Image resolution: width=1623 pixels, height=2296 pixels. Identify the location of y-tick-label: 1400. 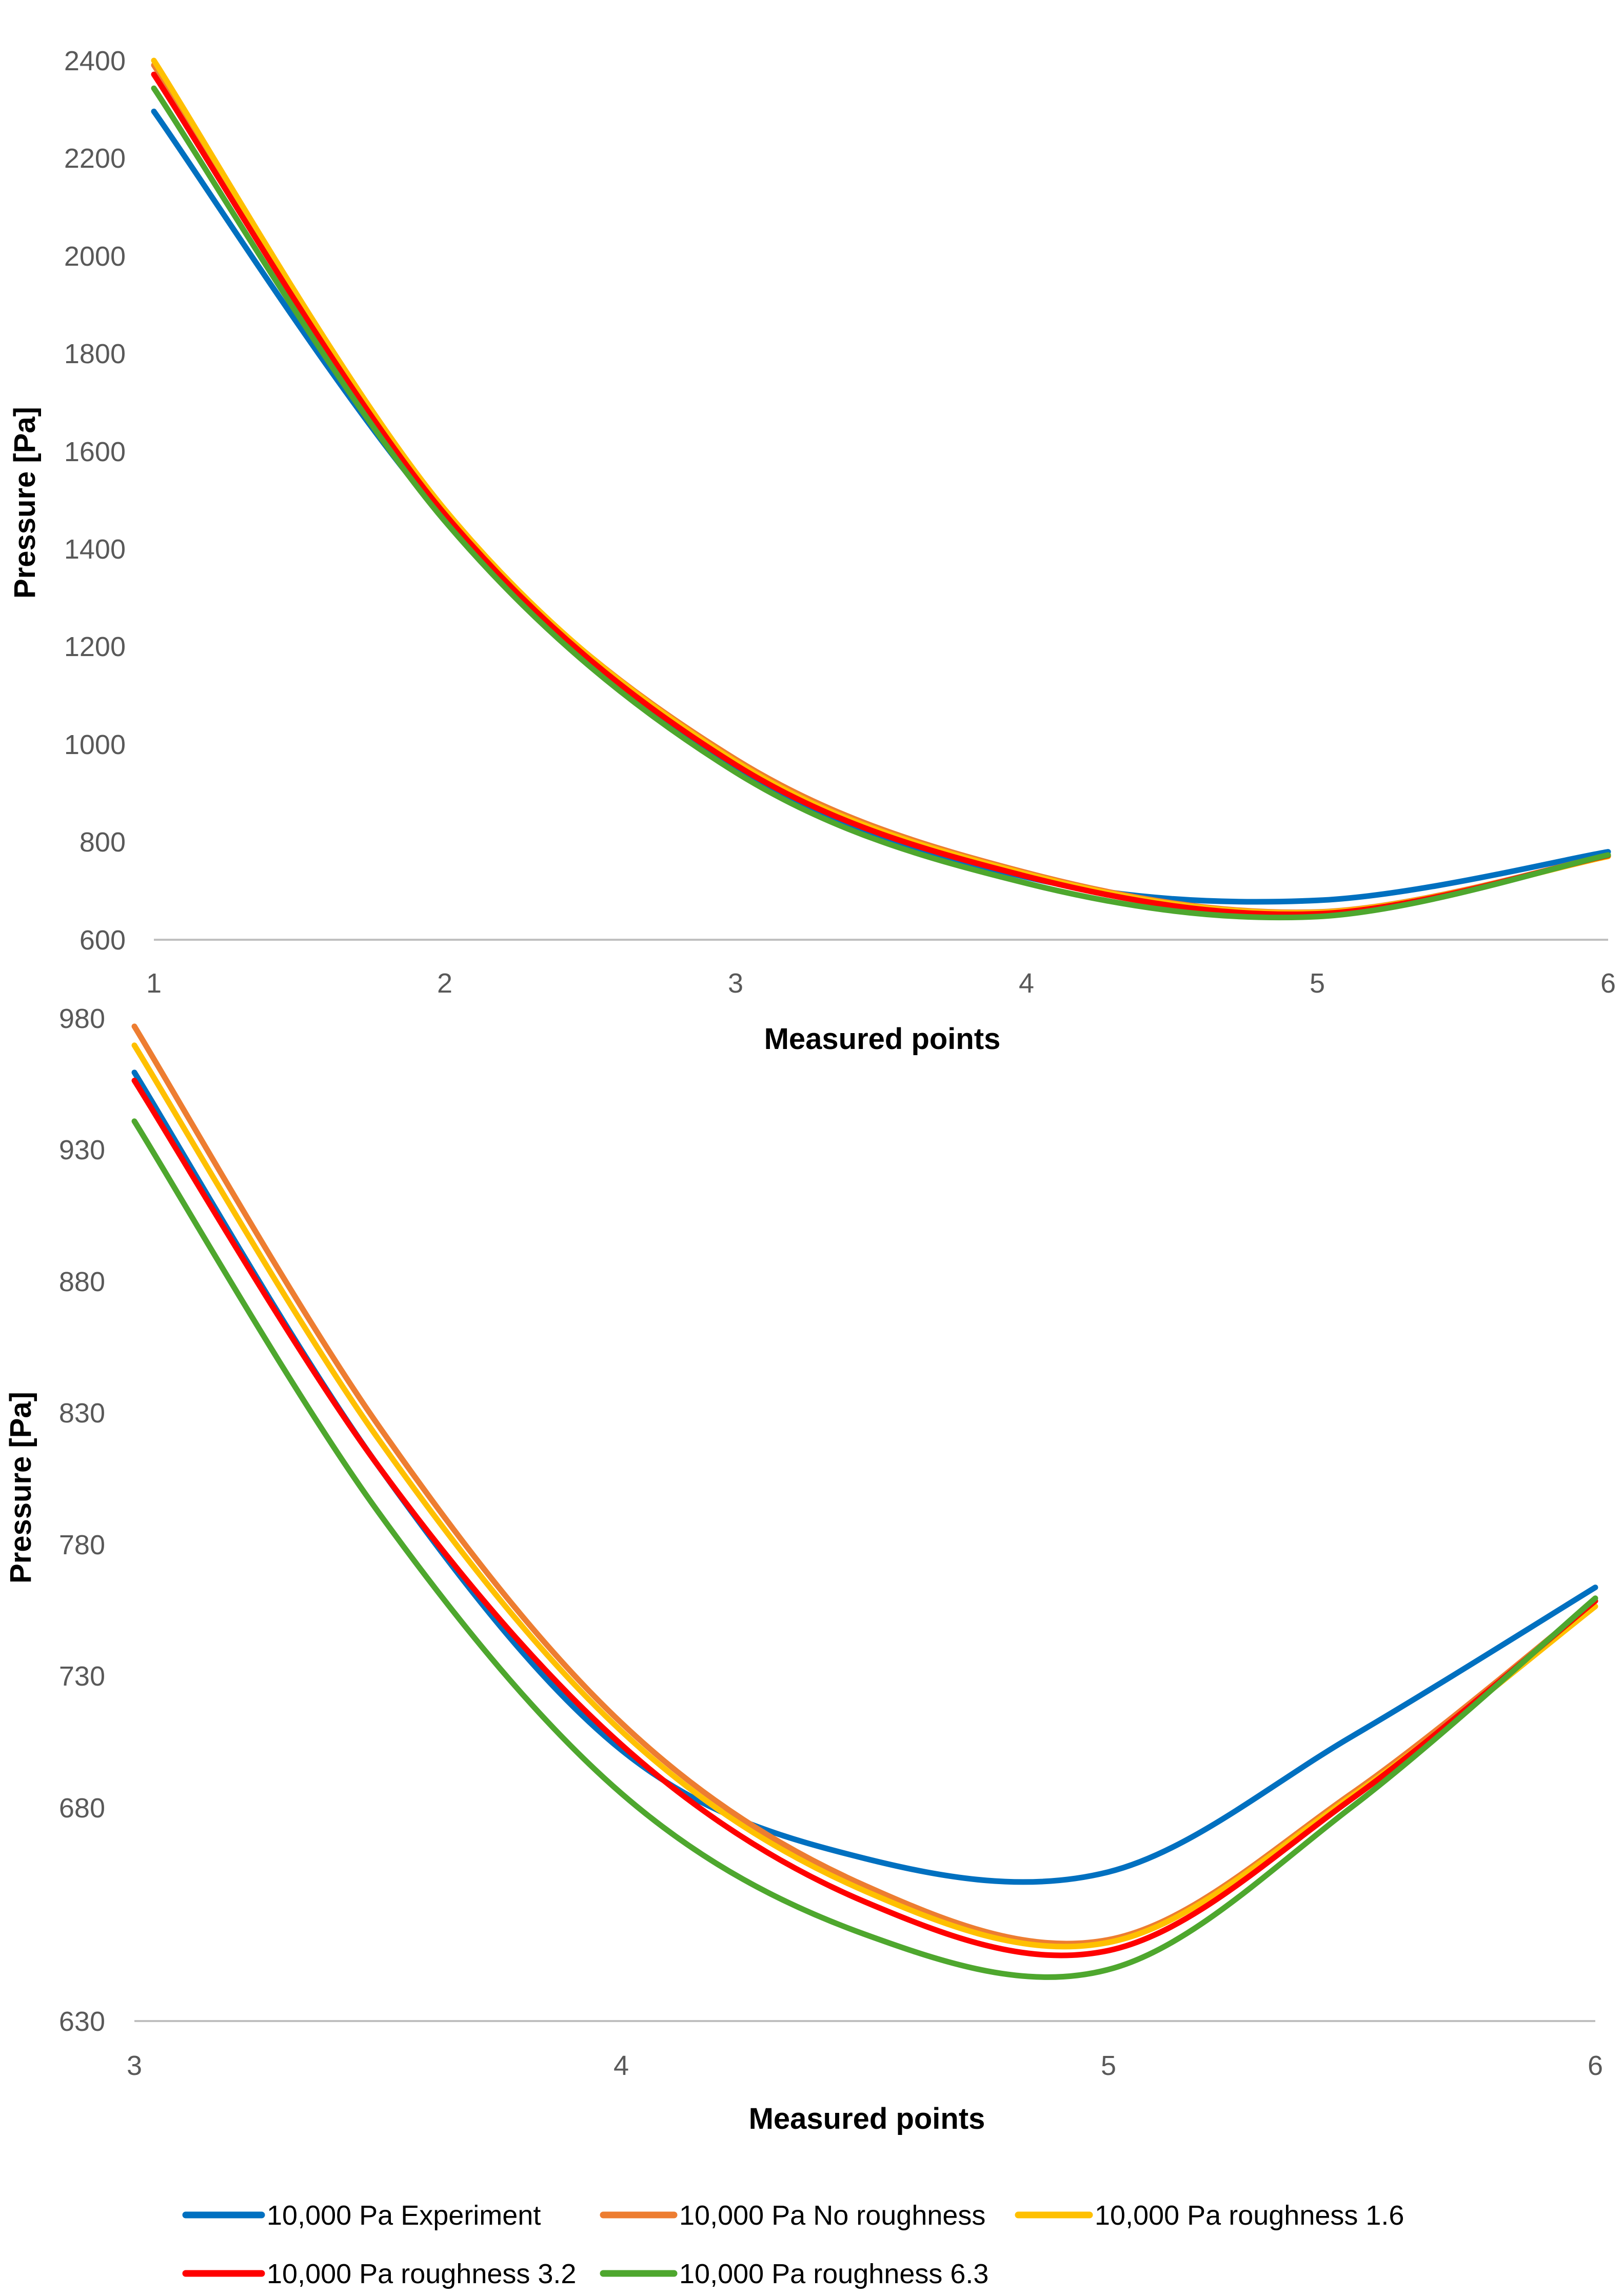
(95, 549).